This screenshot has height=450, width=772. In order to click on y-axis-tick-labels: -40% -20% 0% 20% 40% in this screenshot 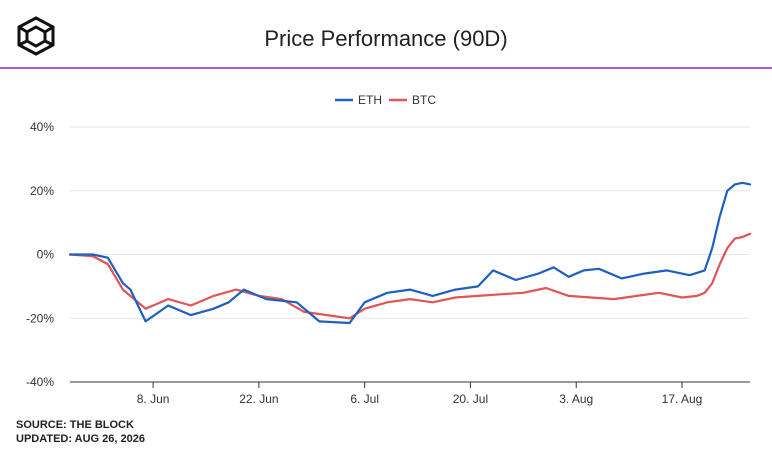, I will do `click(40, 254)`.